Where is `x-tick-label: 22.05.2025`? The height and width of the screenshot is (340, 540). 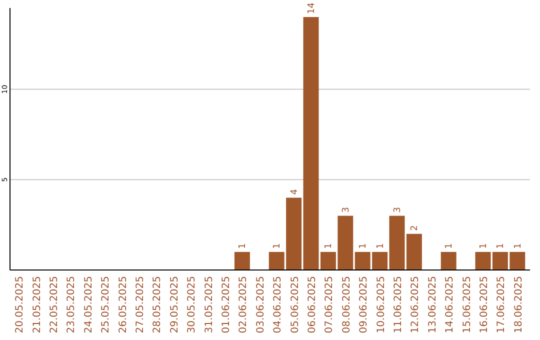 x-tick-label: 22.05.2025 is located at coordinates (54, 305).